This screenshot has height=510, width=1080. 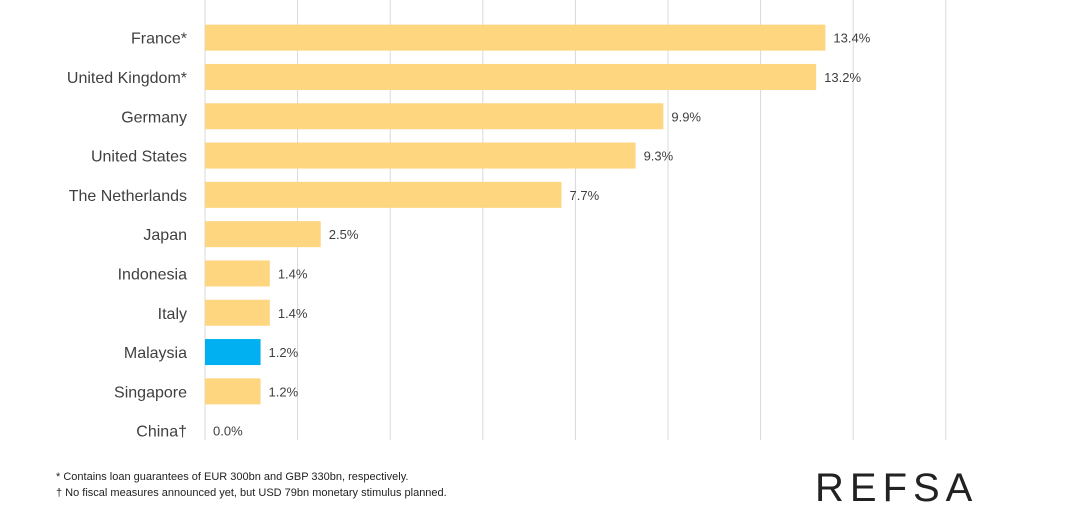 What do you see at coordinates (152, 274) in the screenshot?
I see `category-label-indonesia: Indonesia` at bounding box center [152, 274].